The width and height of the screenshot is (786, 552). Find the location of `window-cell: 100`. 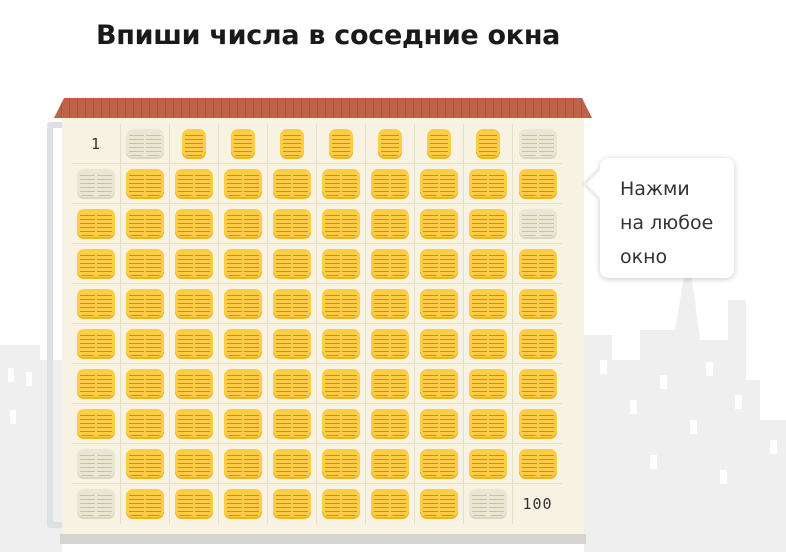

window-cell: 100 is located at coordinates (537, 504).